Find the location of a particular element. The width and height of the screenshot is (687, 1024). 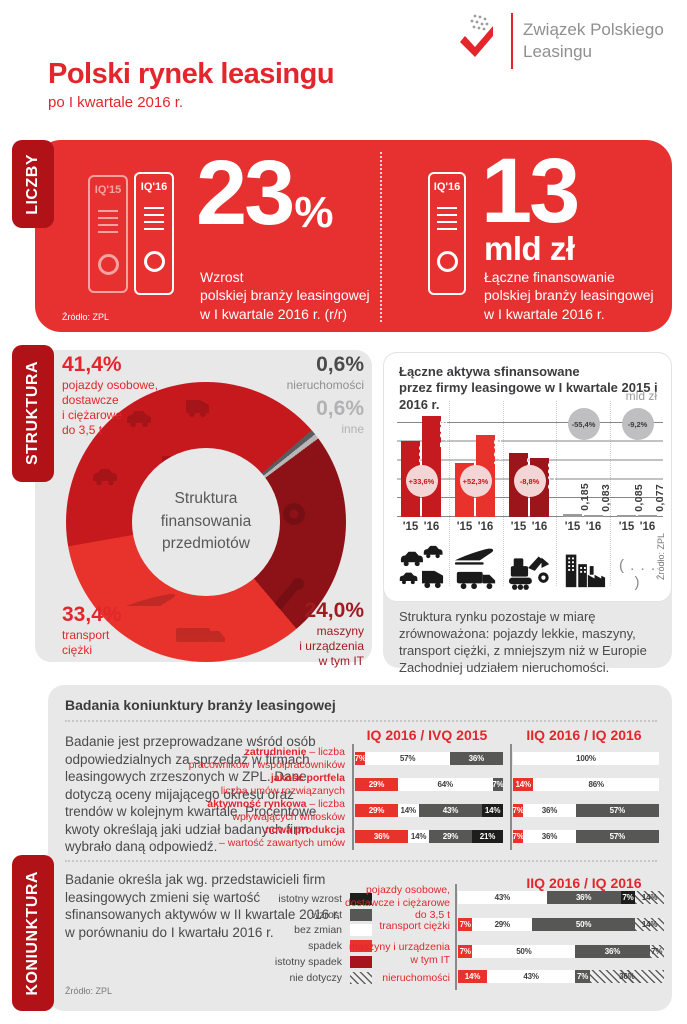

donut-chart is located at coordinates (206, 522).